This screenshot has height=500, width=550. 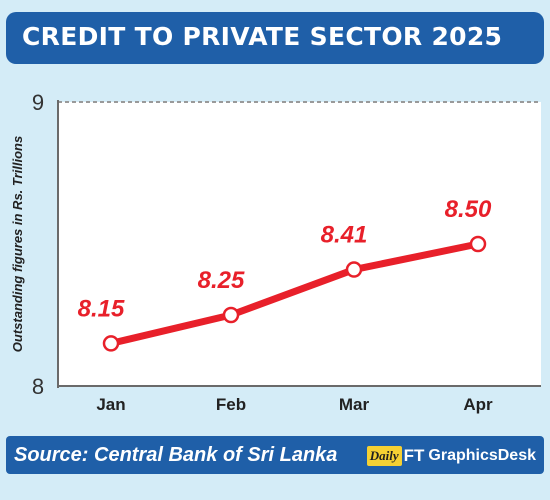 What do you see at coordinates (482, 455) in the screenshot?
I see `graphics-desk-label: GraphicsDesk` at bounding box center [482, 455].